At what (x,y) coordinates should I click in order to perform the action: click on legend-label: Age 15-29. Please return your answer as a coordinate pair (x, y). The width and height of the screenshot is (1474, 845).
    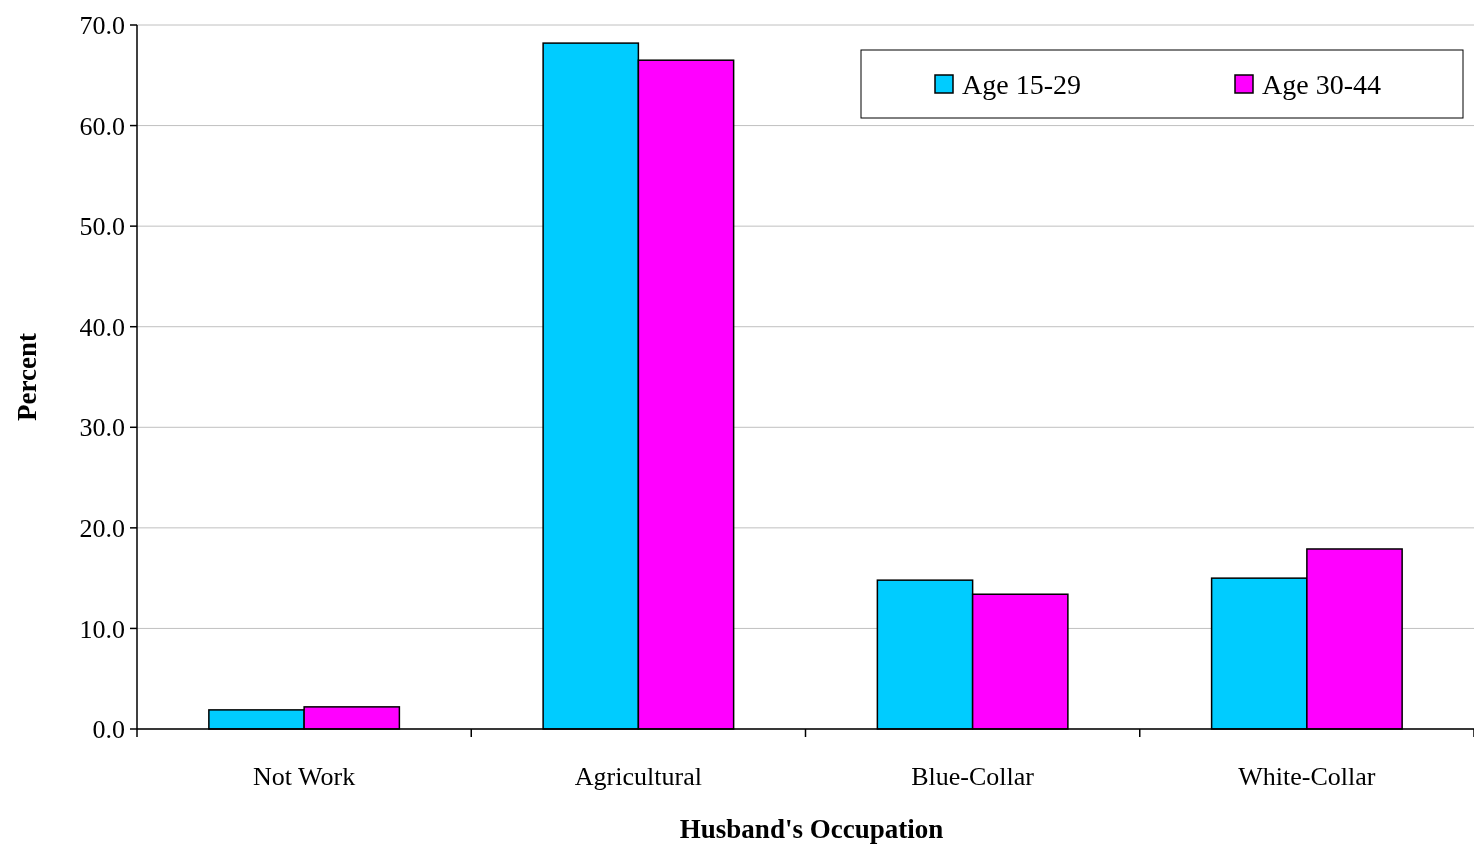
    Looking at the image, I should click on (1021, 84).